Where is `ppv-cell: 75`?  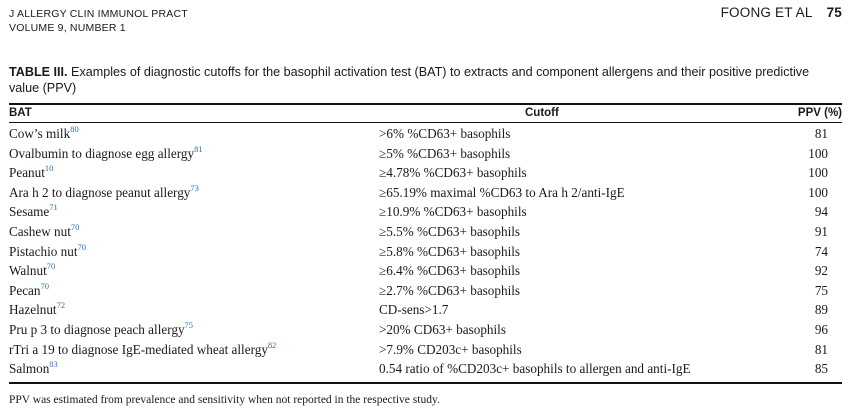 ppv-cell: 75 is located at coordinates (821, 290).